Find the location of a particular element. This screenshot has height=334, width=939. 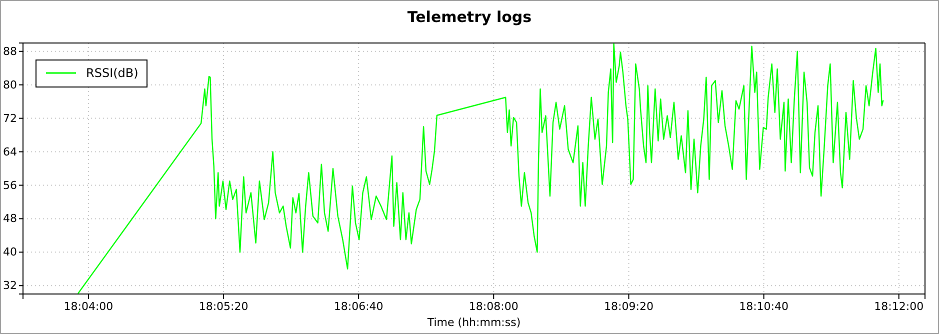

y-tick-label: 32 is located at coordinates (10, 285).